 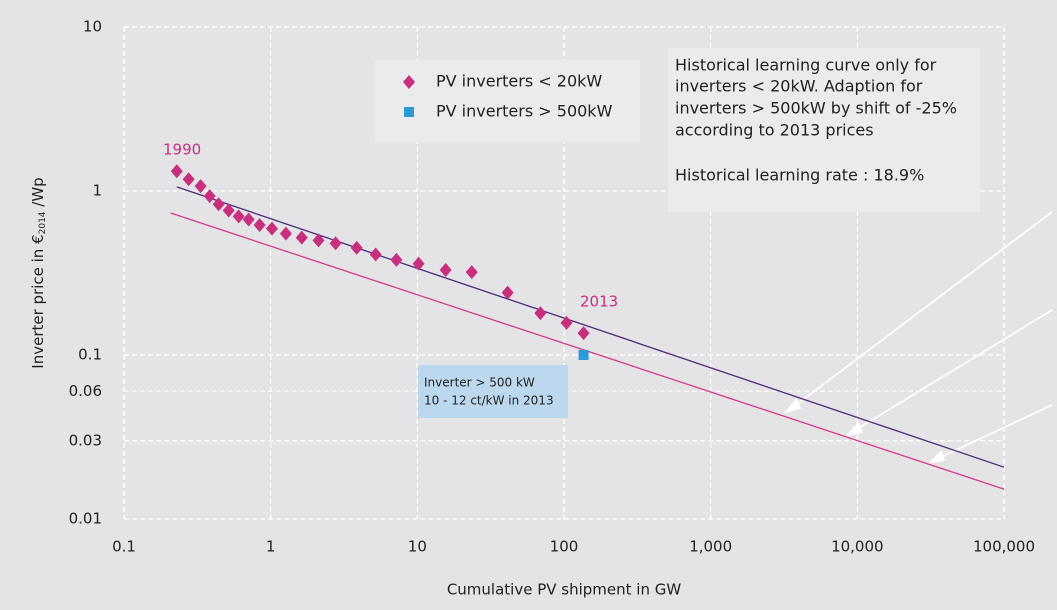 I want to click on callout-box, so click(x=493, y=391).